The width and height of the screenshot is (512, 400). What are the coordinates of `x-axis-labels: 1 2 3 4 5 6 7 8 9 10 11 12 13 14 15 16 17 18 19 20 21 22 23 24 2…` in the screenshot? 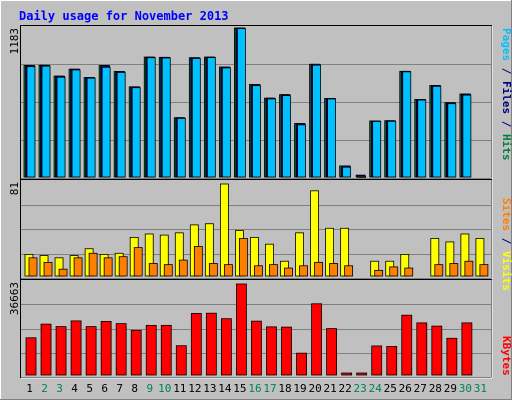 It's located at (256, 388).